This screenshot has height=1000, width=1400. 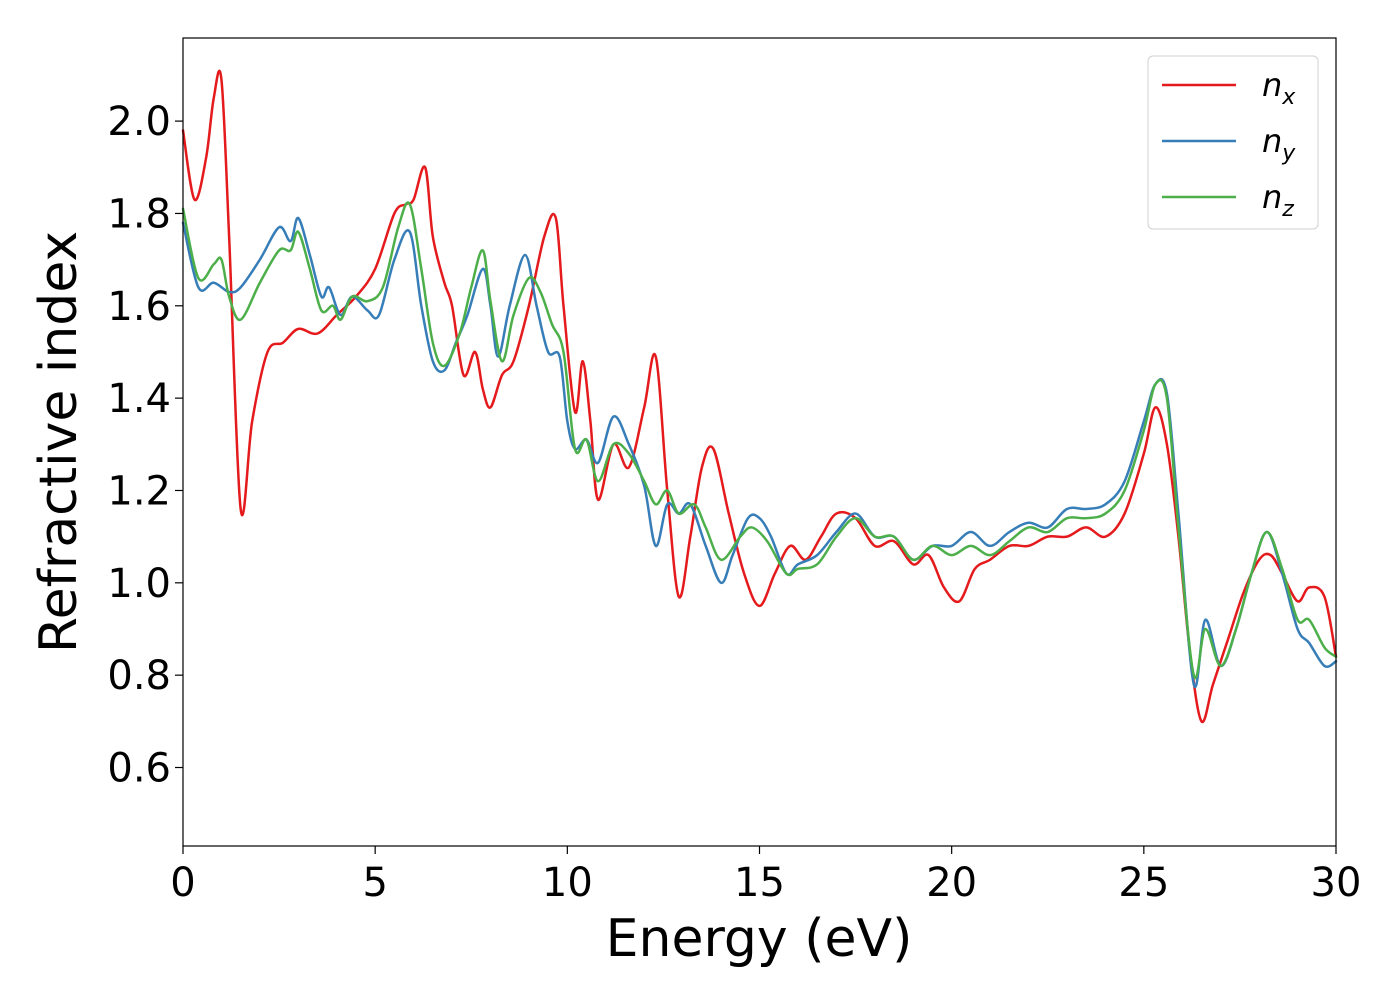 I want to click on legend-label-ny: ny, so click(x=1279, y=144).